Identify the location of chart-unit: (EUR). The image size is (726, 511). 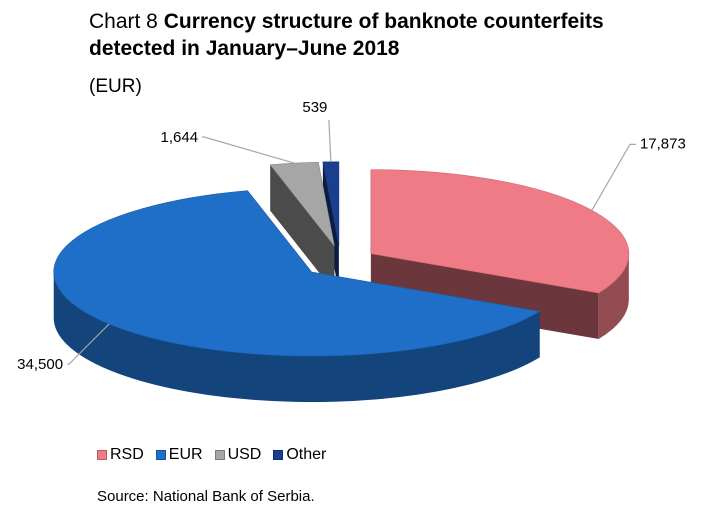
(115, 86).